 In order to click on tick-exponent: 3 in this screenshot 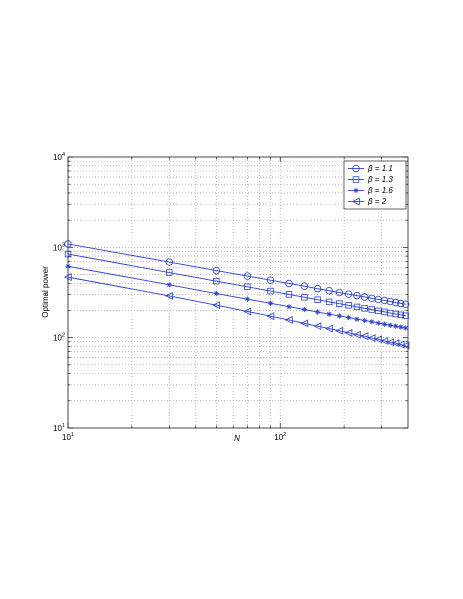, I will do `click(63, 245)`.